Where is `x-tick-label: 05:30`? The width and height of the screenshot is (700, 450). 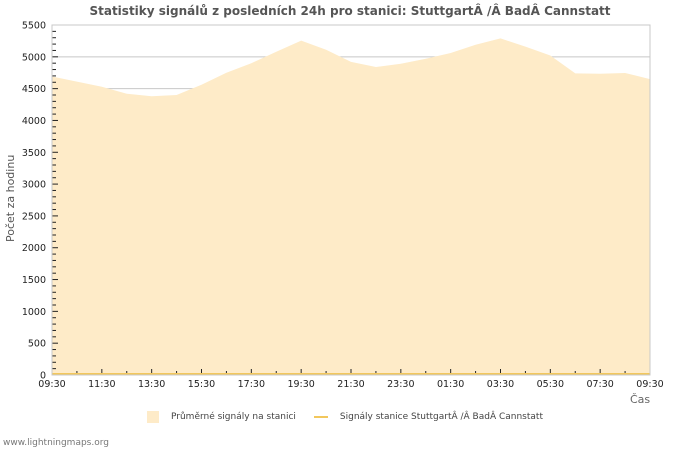
x-tick-label: 05:30 is located at coordinates (550, 384).